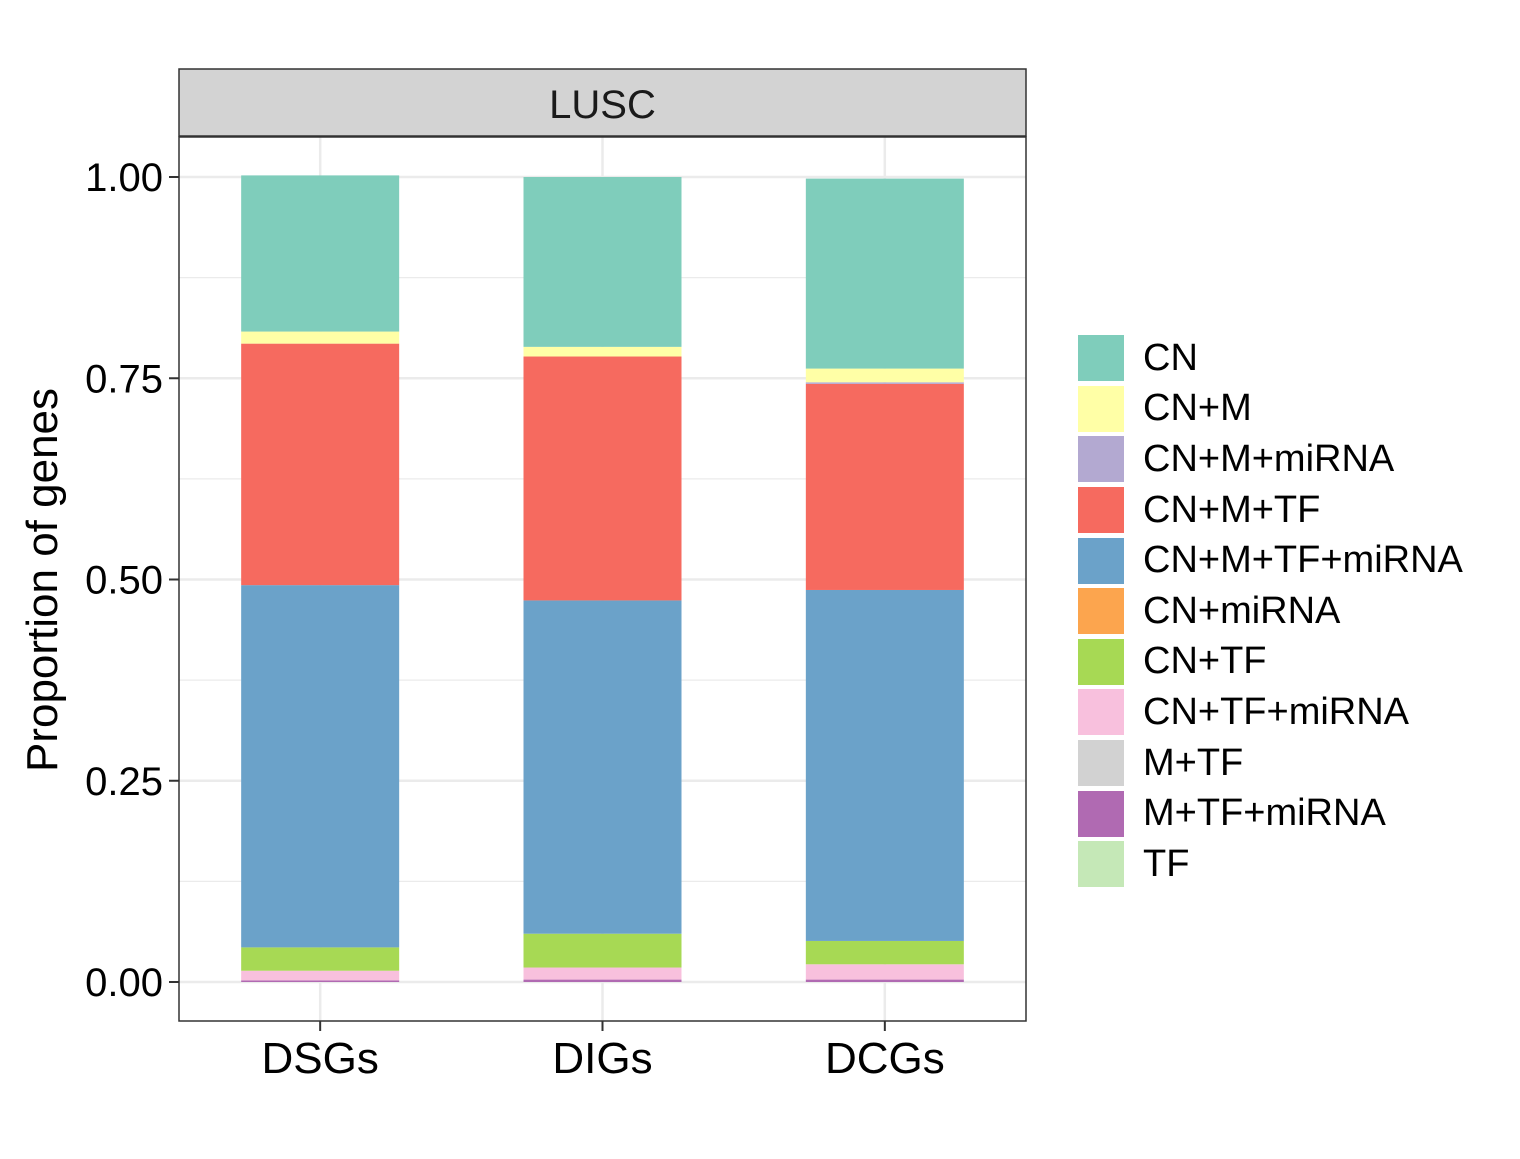  I want to click on bar-segment-digs-cn-tf, so click(602, 950).